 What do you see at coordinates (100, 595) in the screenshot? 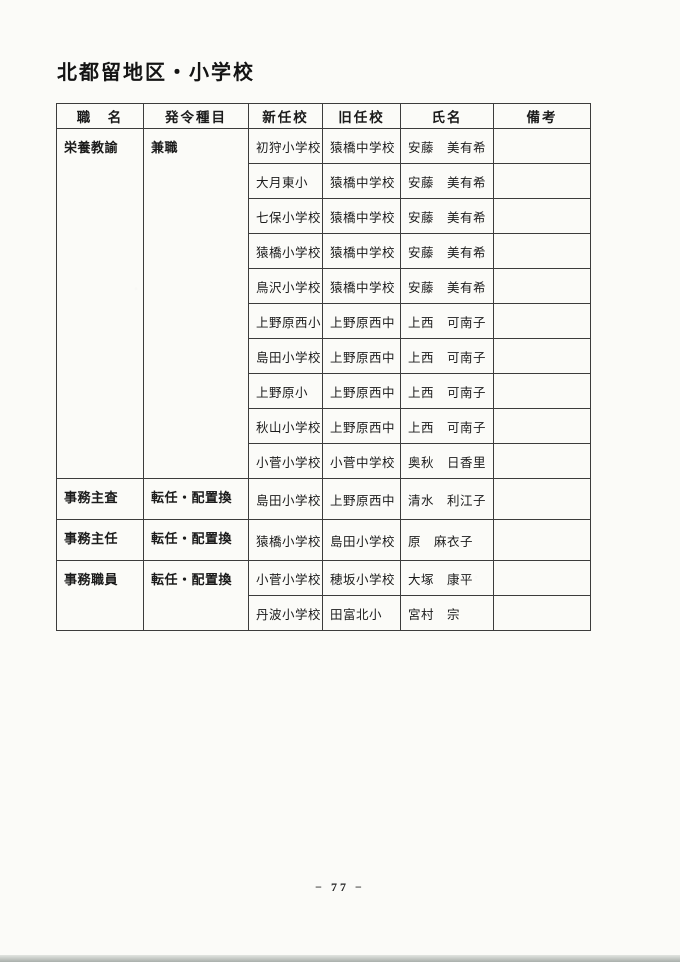
I see `position-cell: 事務職員` at bounding box center [100, 595].